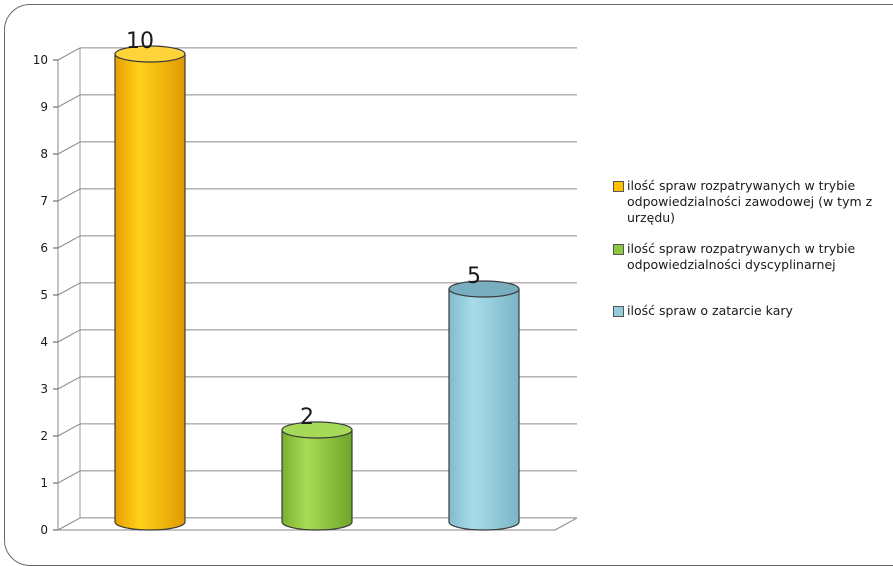 The width and height of the screenshot is (893, 566). What do you see at coordinates (140, 41) in the screenshot?
I see `data-label: 10` at bounding box center [140, 41].